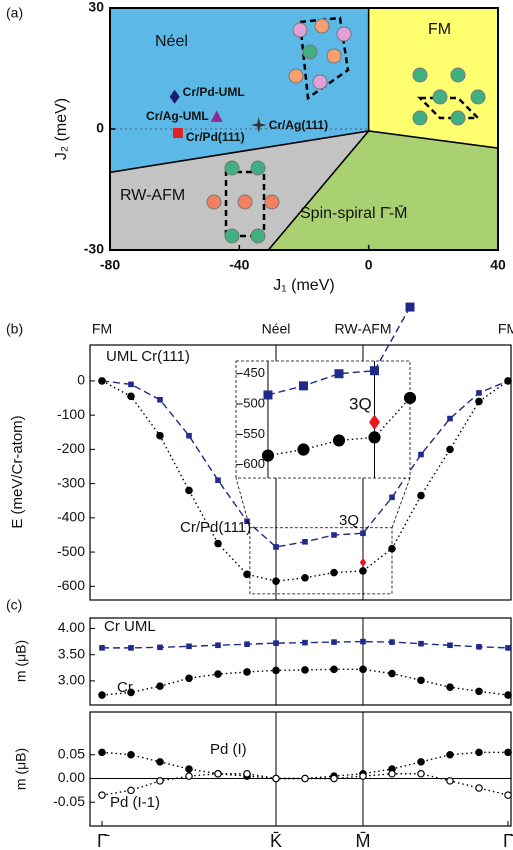 The width and height of the screenshot is (513, 850). Describe the element at coordinates (71, 777) in the screenshot. I see `y-tick-label: 0.00` at that location.